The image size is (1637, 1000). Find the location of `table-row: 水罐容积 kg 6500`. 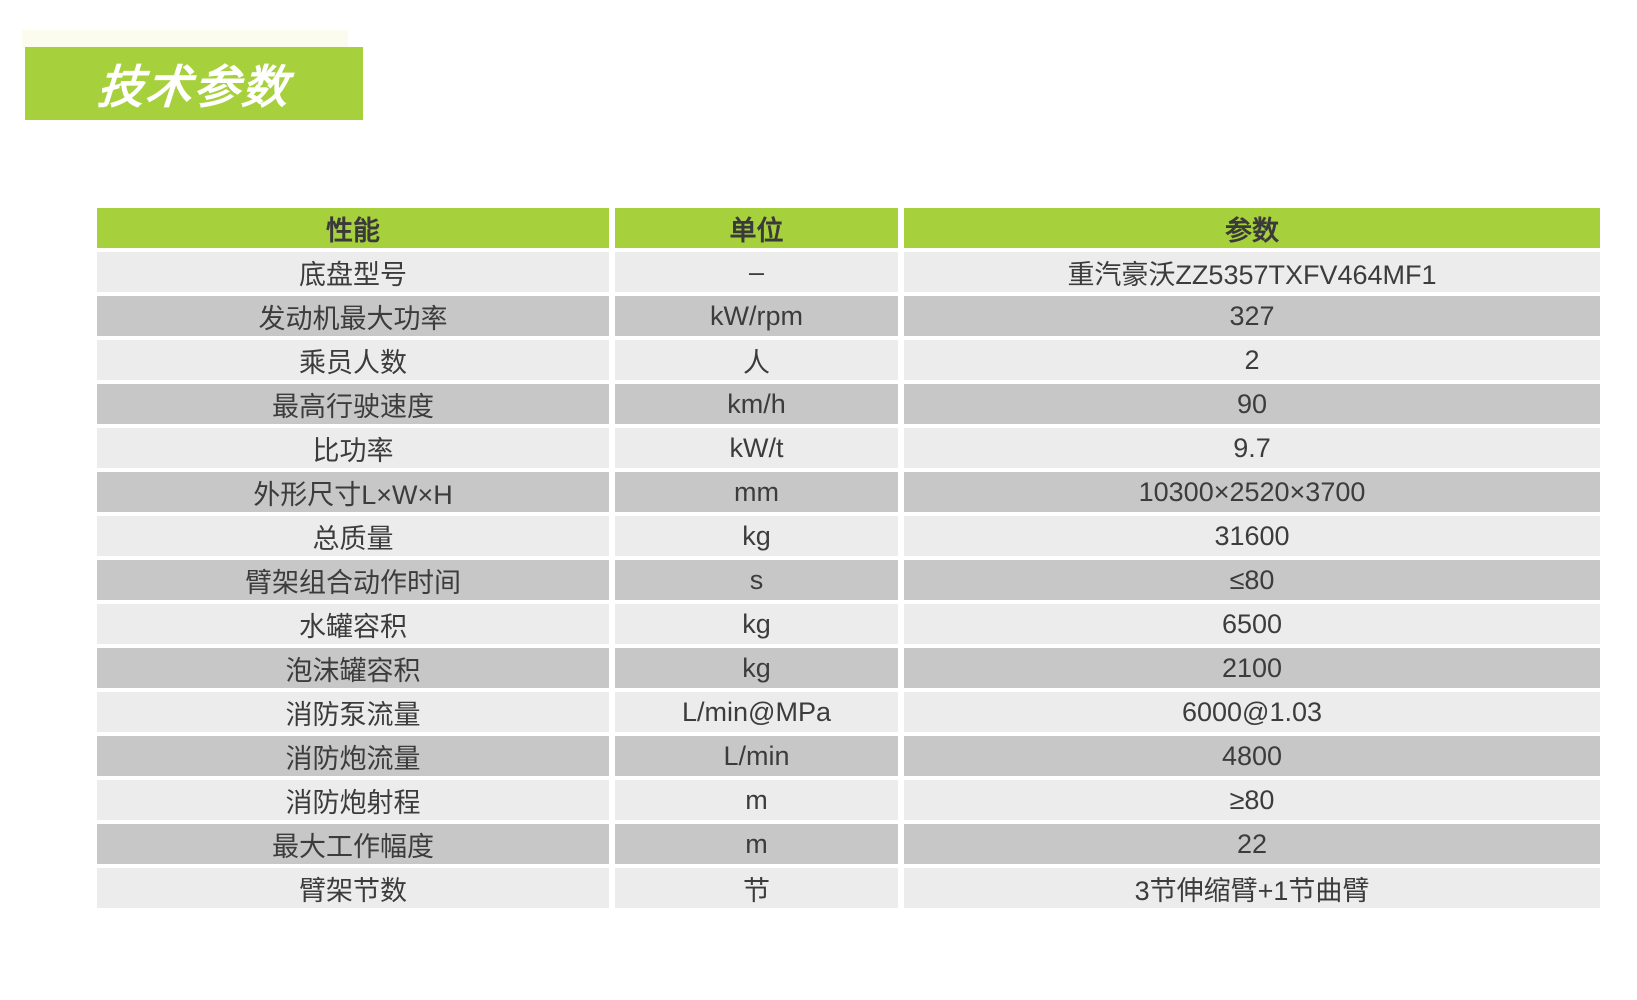

table-row: 水罐容积 kg 6500 is located at coordinates (848, 624).